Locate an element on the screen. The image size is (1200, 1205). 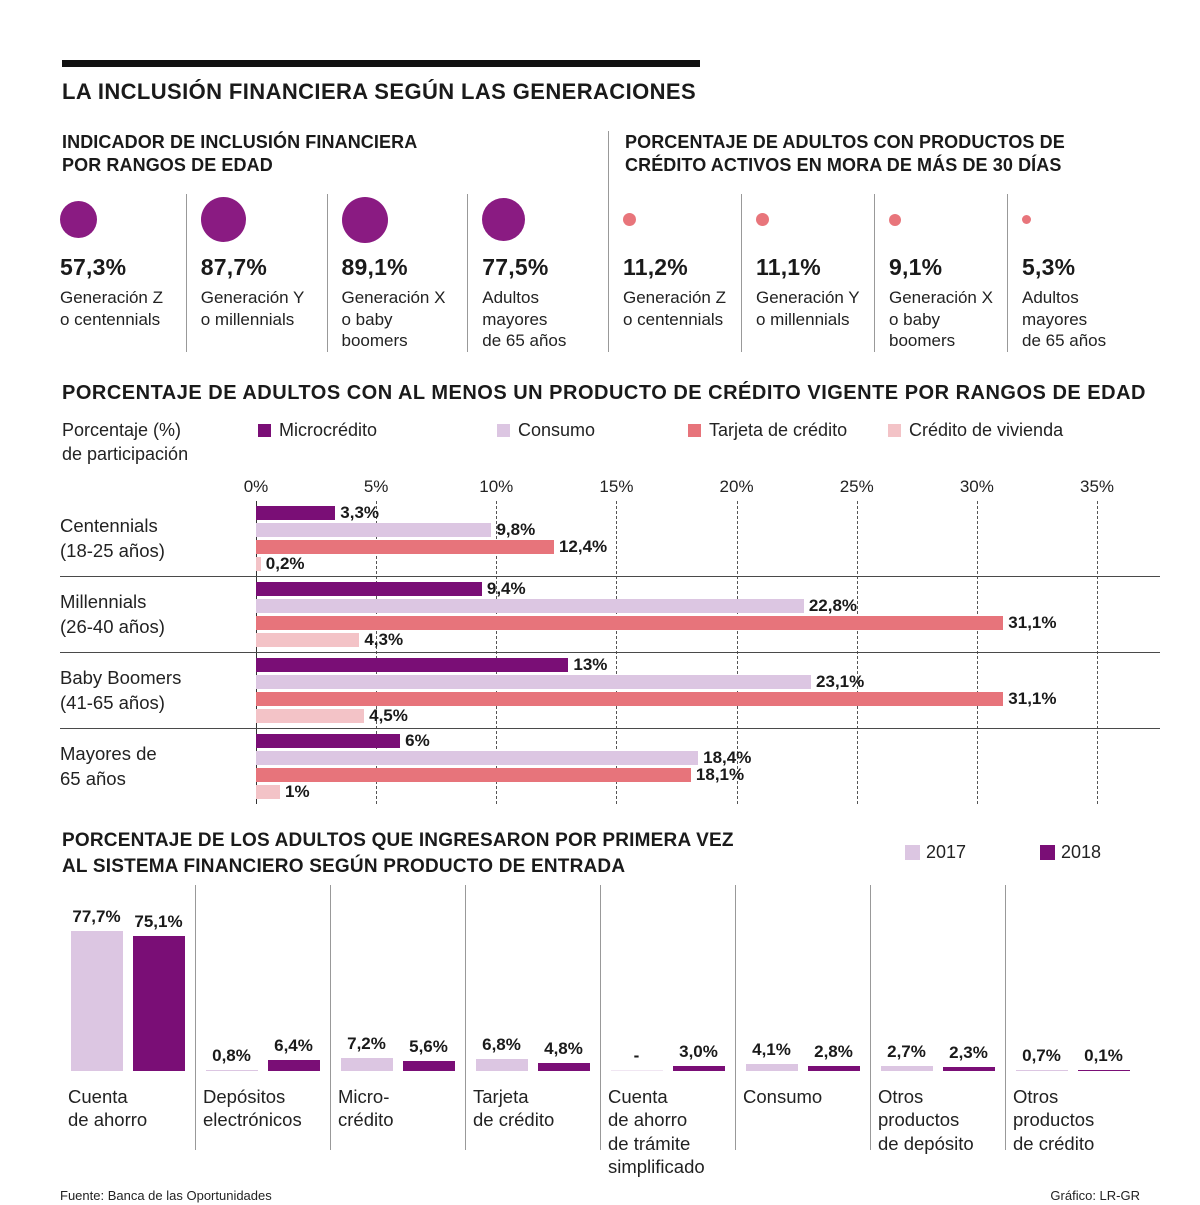
bar-pair: 7,2% 5,6% is located at coordinates (397, 978).